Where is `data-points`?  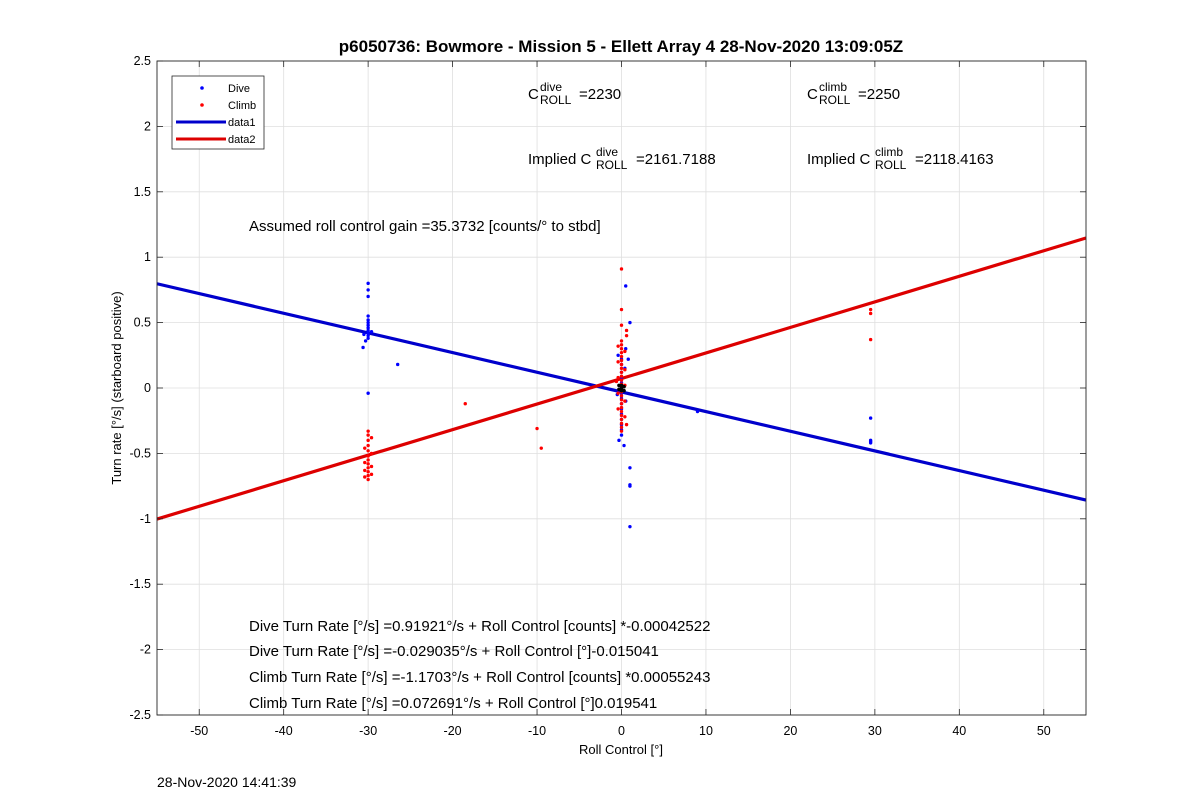
data-points is located at coordinates (617, 398).